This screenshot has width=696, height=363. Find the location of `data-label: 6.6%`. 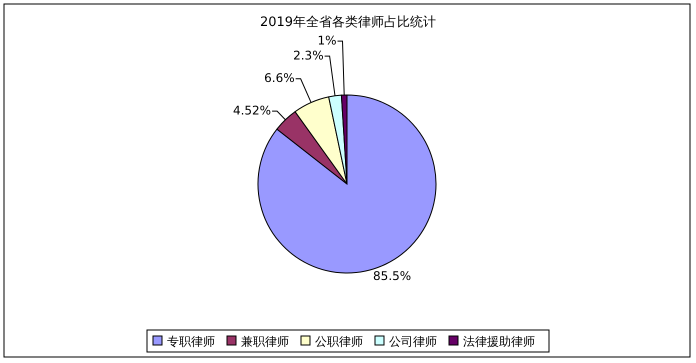

data-label: 6.6% is located at coordinates (279, 78).